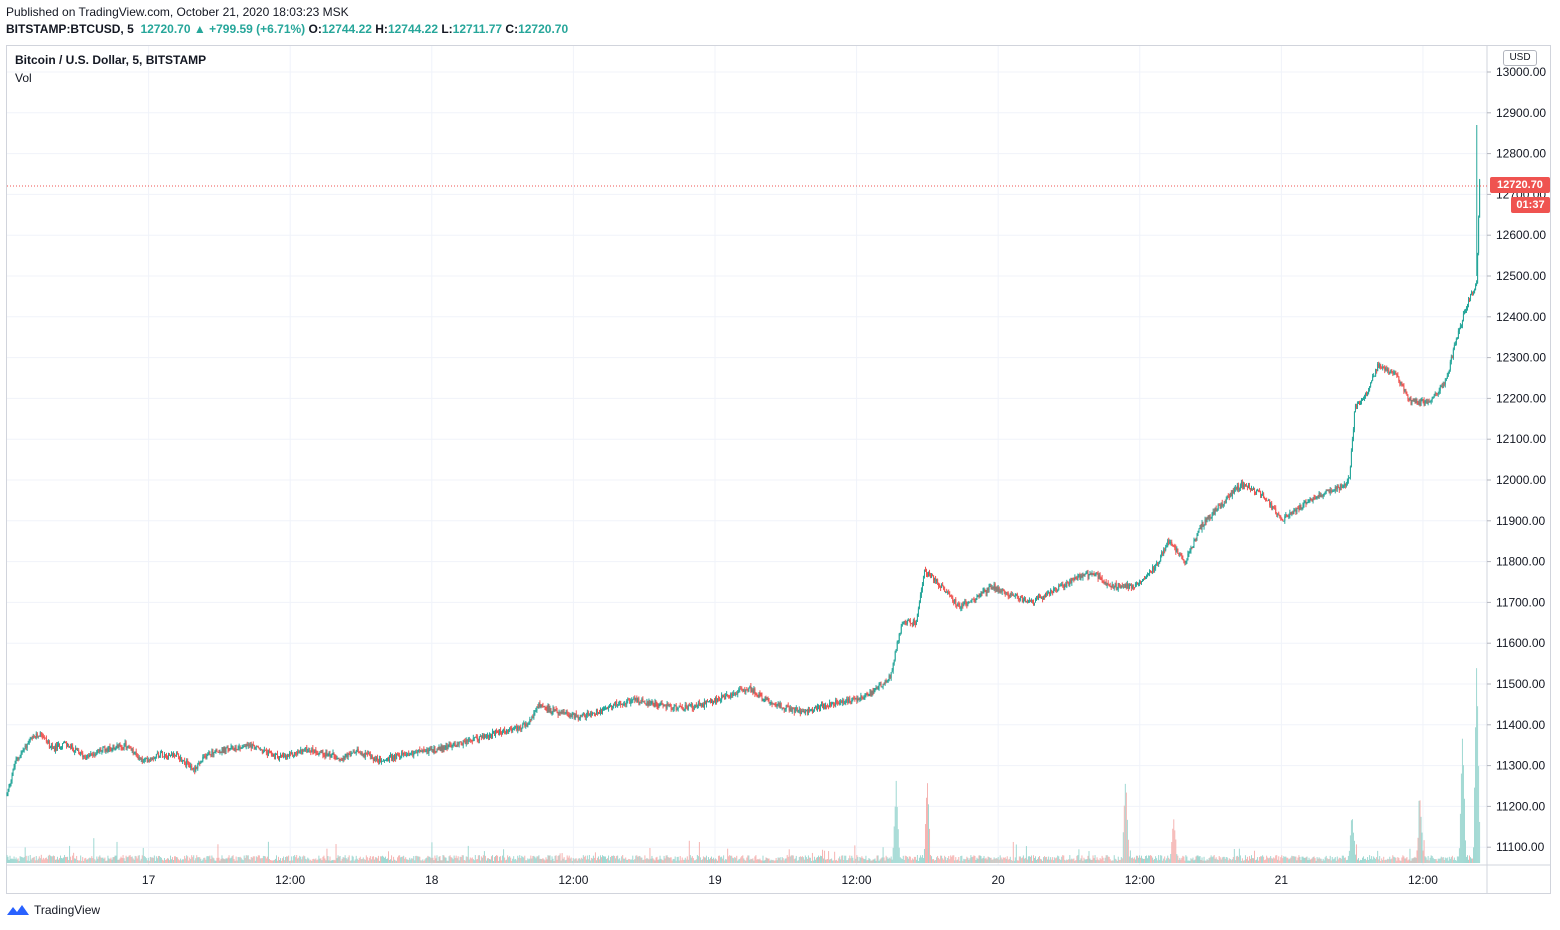  Describe the element at coordinates (70, 29) in the screenshot. I see `symbol-label: BITSTAMP:BTCUSD, 5` at that location.